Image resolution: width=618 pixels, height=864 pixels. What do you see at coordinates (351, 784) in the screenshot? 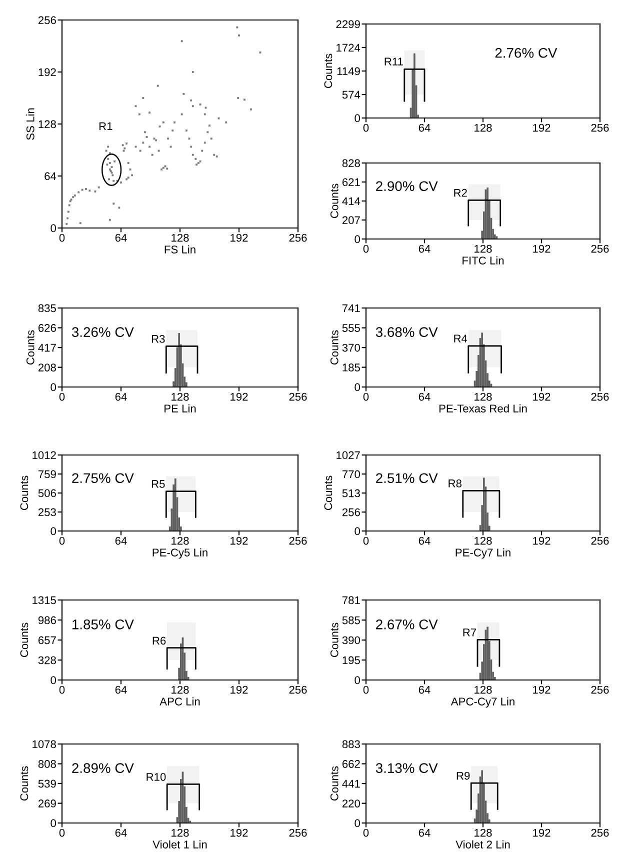
I see `y-tick-label: 441` at bounding box center [351, 784].